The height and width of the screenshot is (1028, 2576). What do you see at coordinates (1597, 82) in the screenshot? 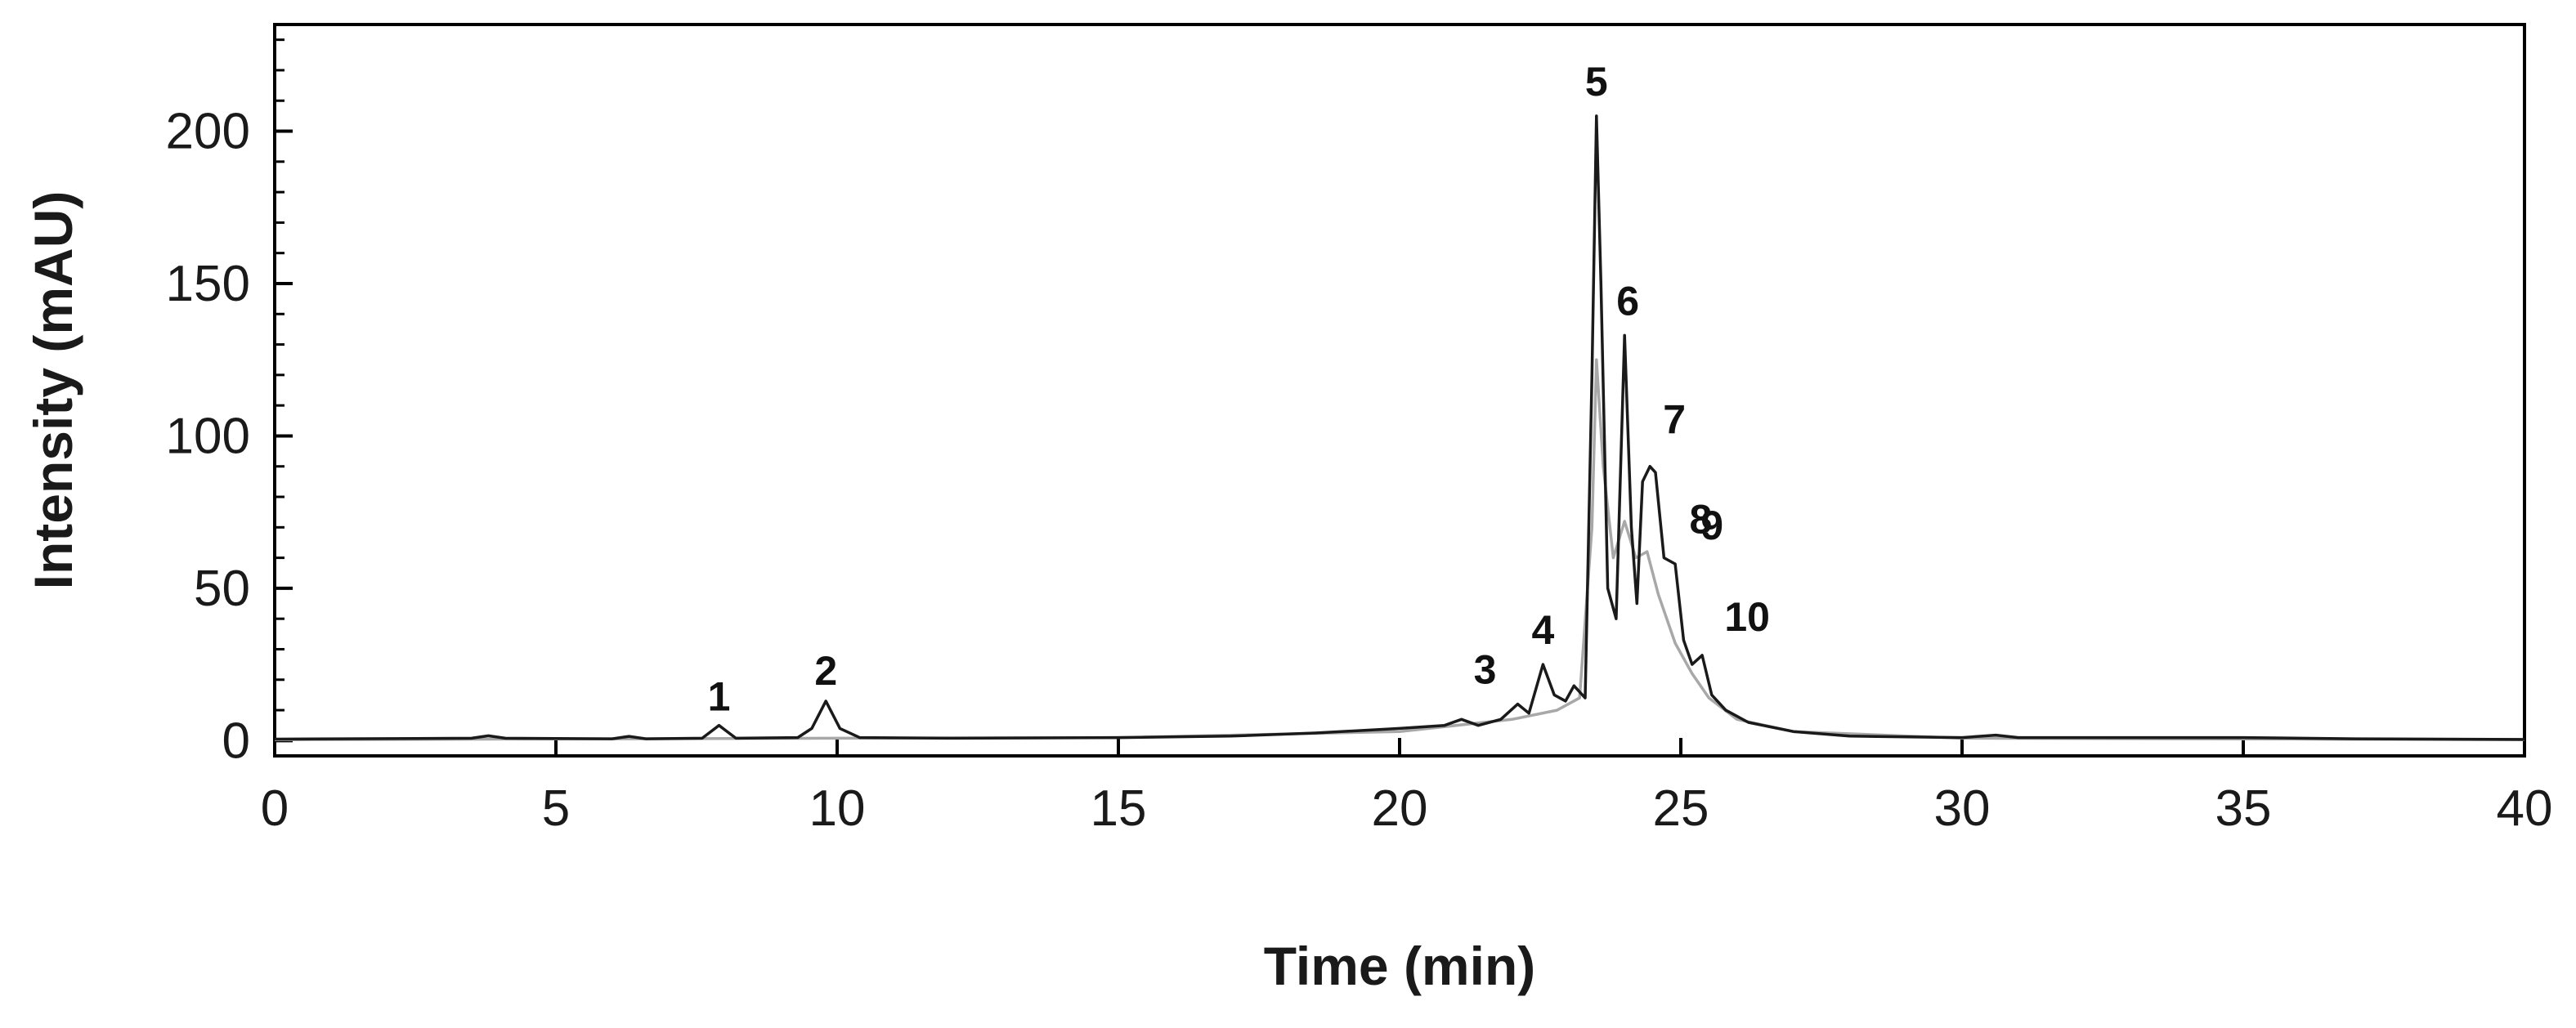
I see `peak-label: 5` at bounding box center [1597, 82].